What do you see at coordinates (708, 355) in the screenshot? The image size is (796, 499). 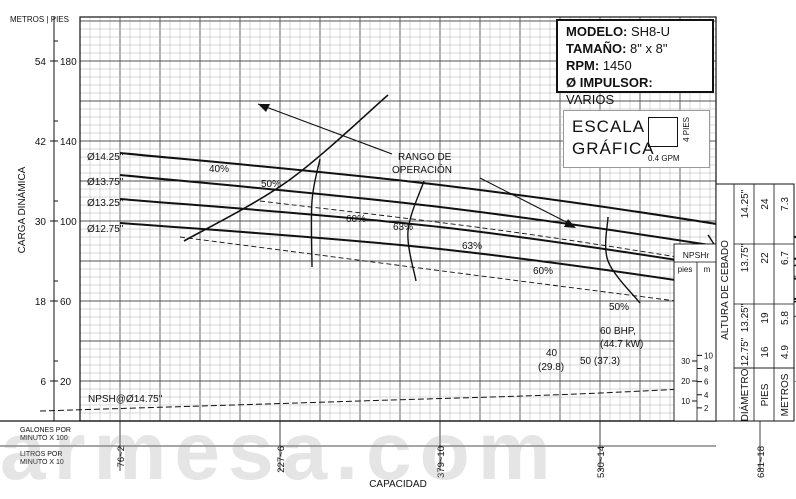 I see `npshr-m-label: 10` at bounding box center [708, 355].